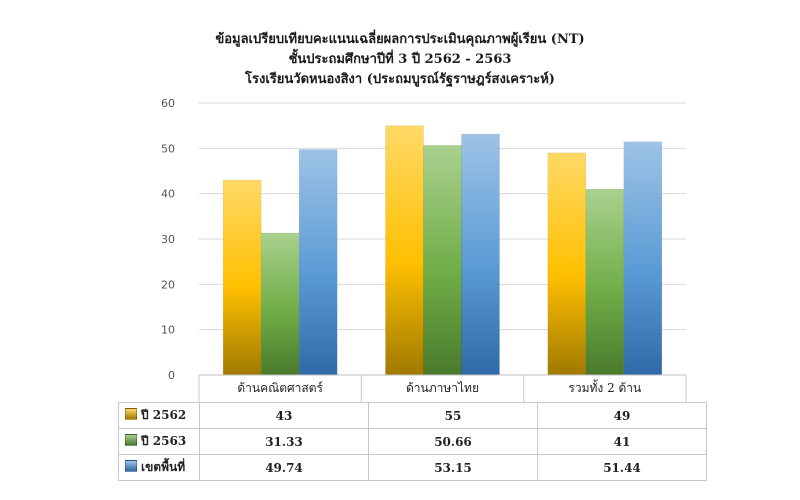 The width and height of the screenshot is (800, 500). Describe the element at coordinates (604, 387) in the screenshot. I see `x-tick-label: รวมทั้ง 2 ด้าน` at that location.